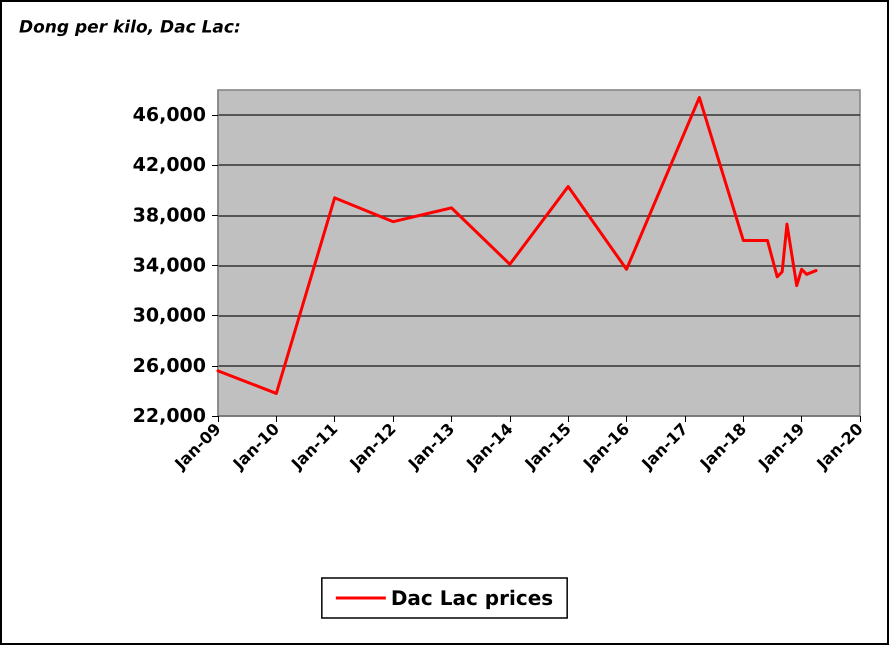  I want to click on y-tick-label: 42,000, so click(169, 165).